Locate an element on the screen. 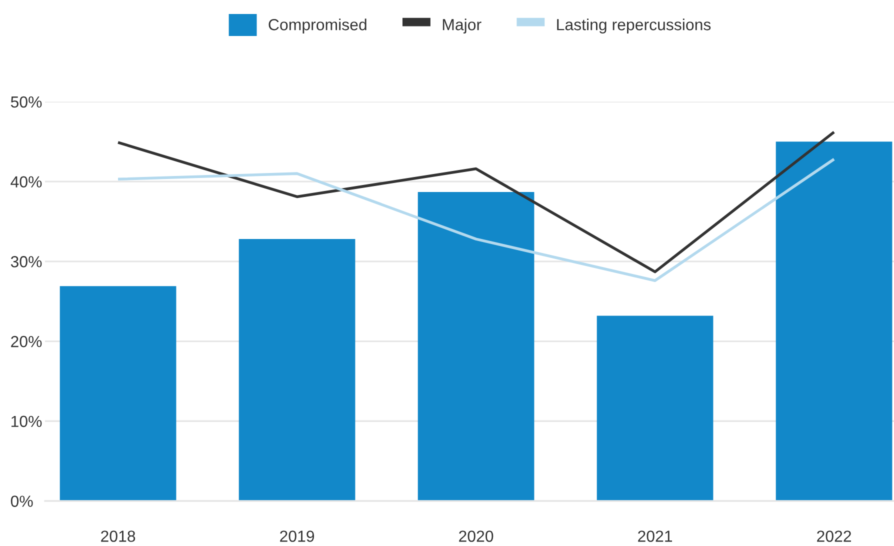 The width and height of the screenshot is (894, 546). y-tick-label: 30% is located at coordinates (26, 262).